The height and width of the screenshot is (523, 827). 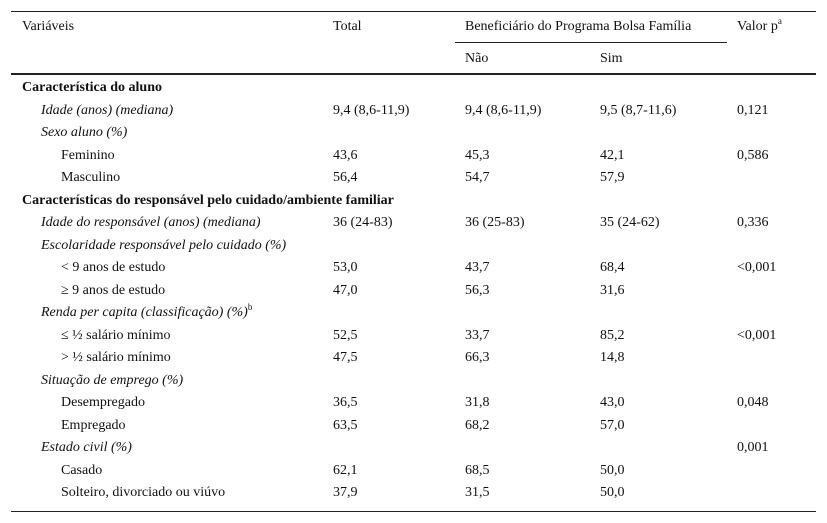 What do you see at coordinates (107, 110) in the screenshot?
I see `variable-label: Idade (anos) (mediana)` at bounding box center [107, 110].